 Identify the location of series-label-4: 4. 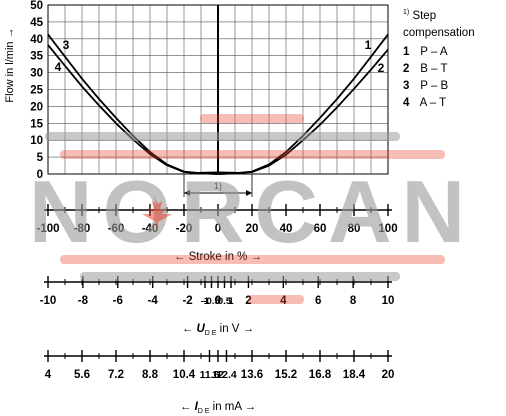
(58, 67).